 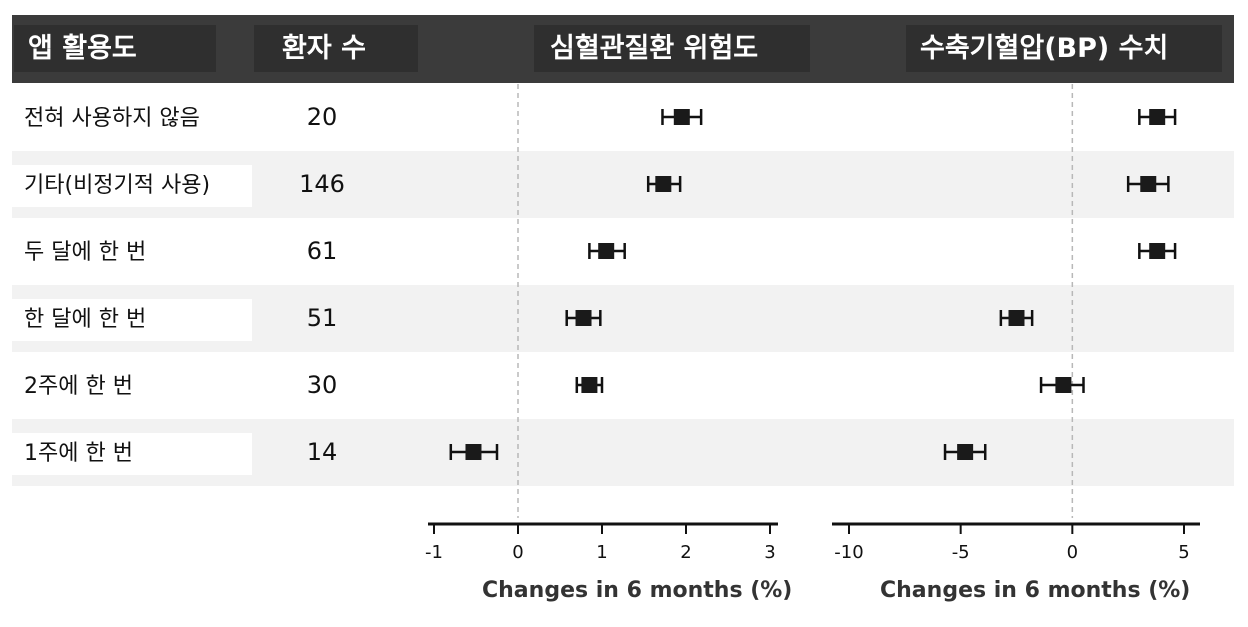 What do you see at coordinates (1183, 552) in the screenshot?
I see `x-tick-label: 5` at bounding box center [1183, 552].